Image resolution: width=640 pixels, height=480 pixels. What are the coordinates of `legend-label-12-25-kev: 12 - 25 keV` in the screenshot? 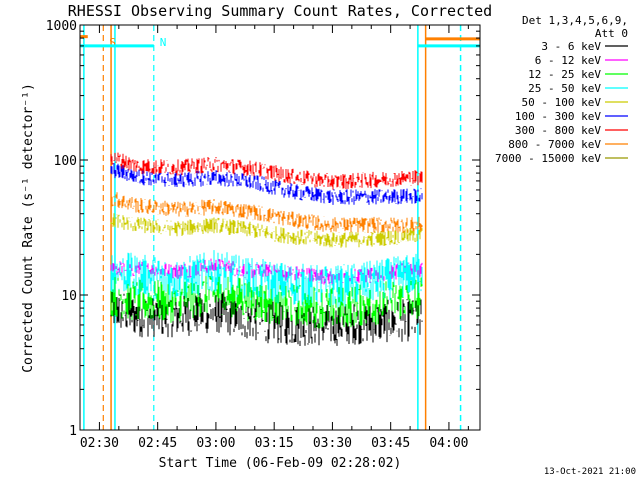 It's located at (564, 74).